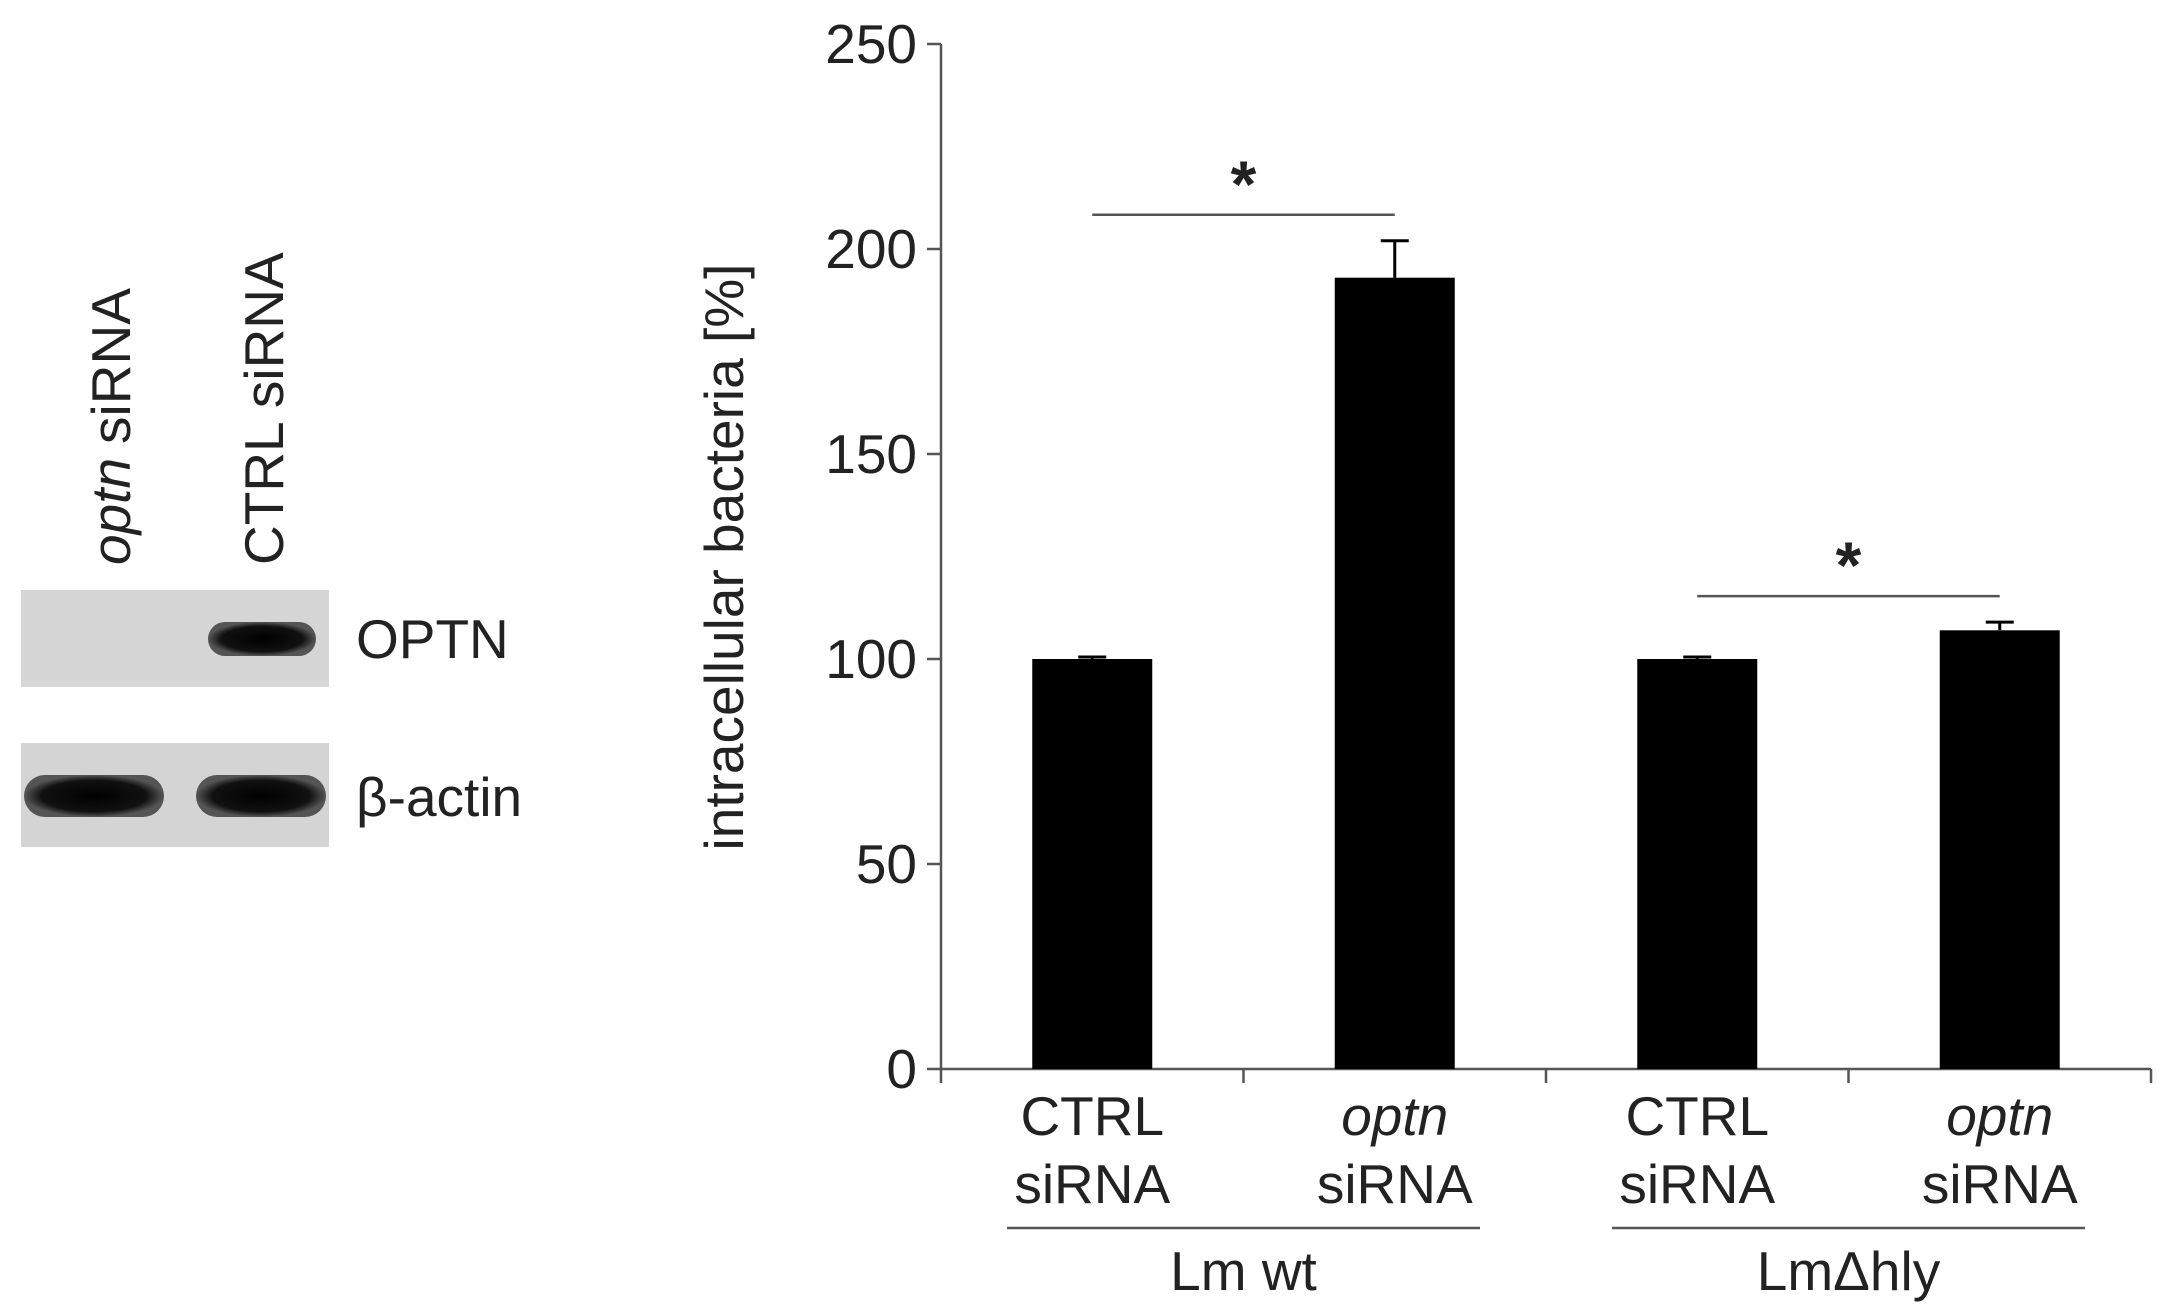 The image size is (2169, 1314). Describe the element at coordinates (871, 249) in the screenshot. I see `y-tick-label: 200` at that location.